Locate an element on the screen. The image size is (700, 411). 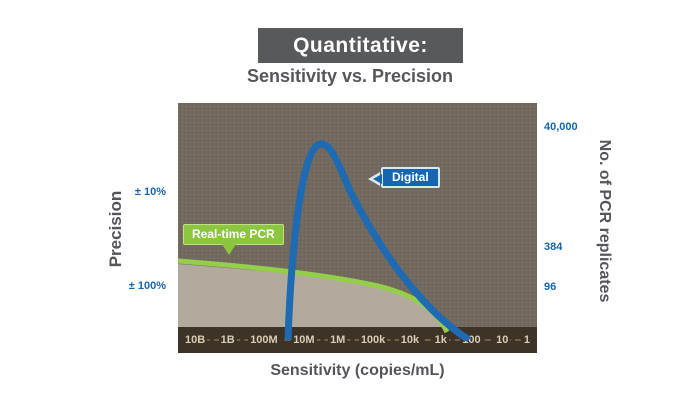
realtime-pcr-callout: Real-time PCR is located at coordinates (233, 239).